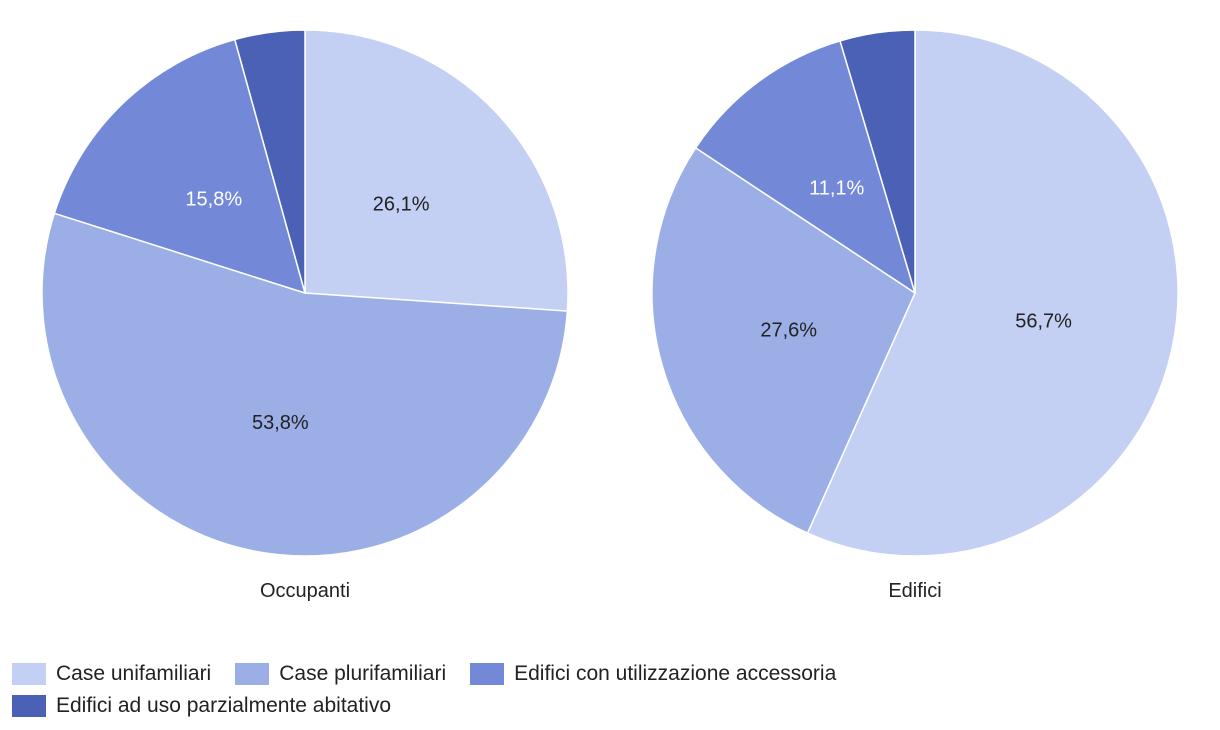 This screenshot has height=730, width=1220. I want to click on legend-item-edifici-accessoria: Edifici con utilizzazione accessoria, so click(653, 674).